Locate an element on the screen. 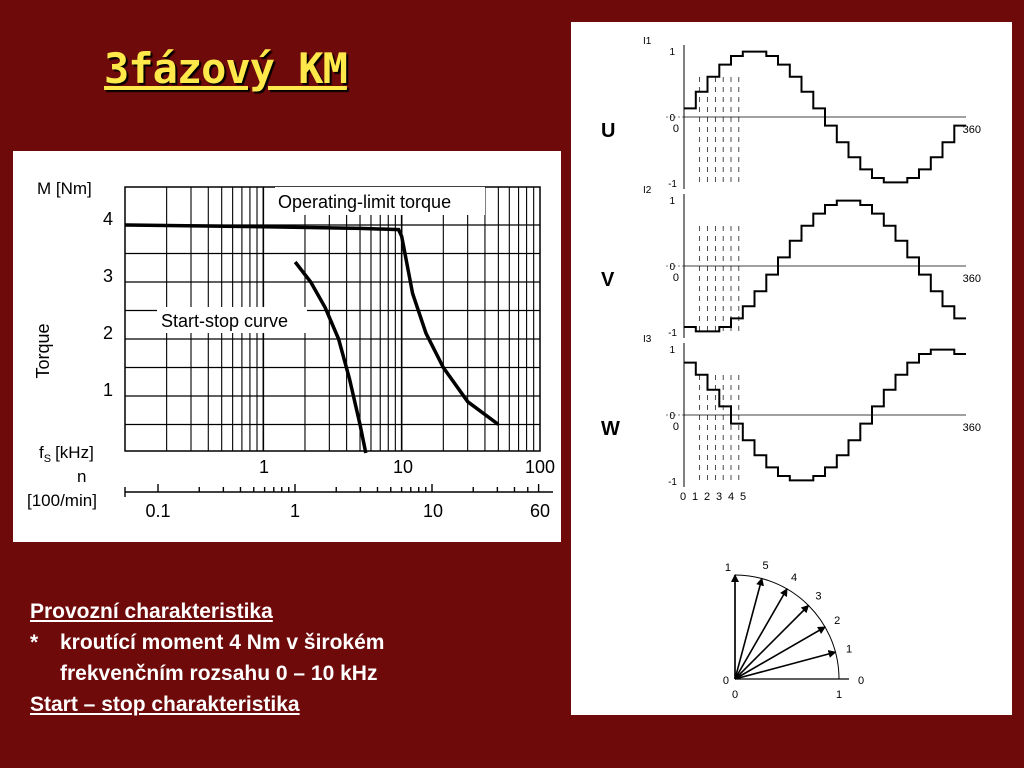 This screenshot has height=768, width=1024. n-tick-60: 60 is located at coordinates (540, 511).